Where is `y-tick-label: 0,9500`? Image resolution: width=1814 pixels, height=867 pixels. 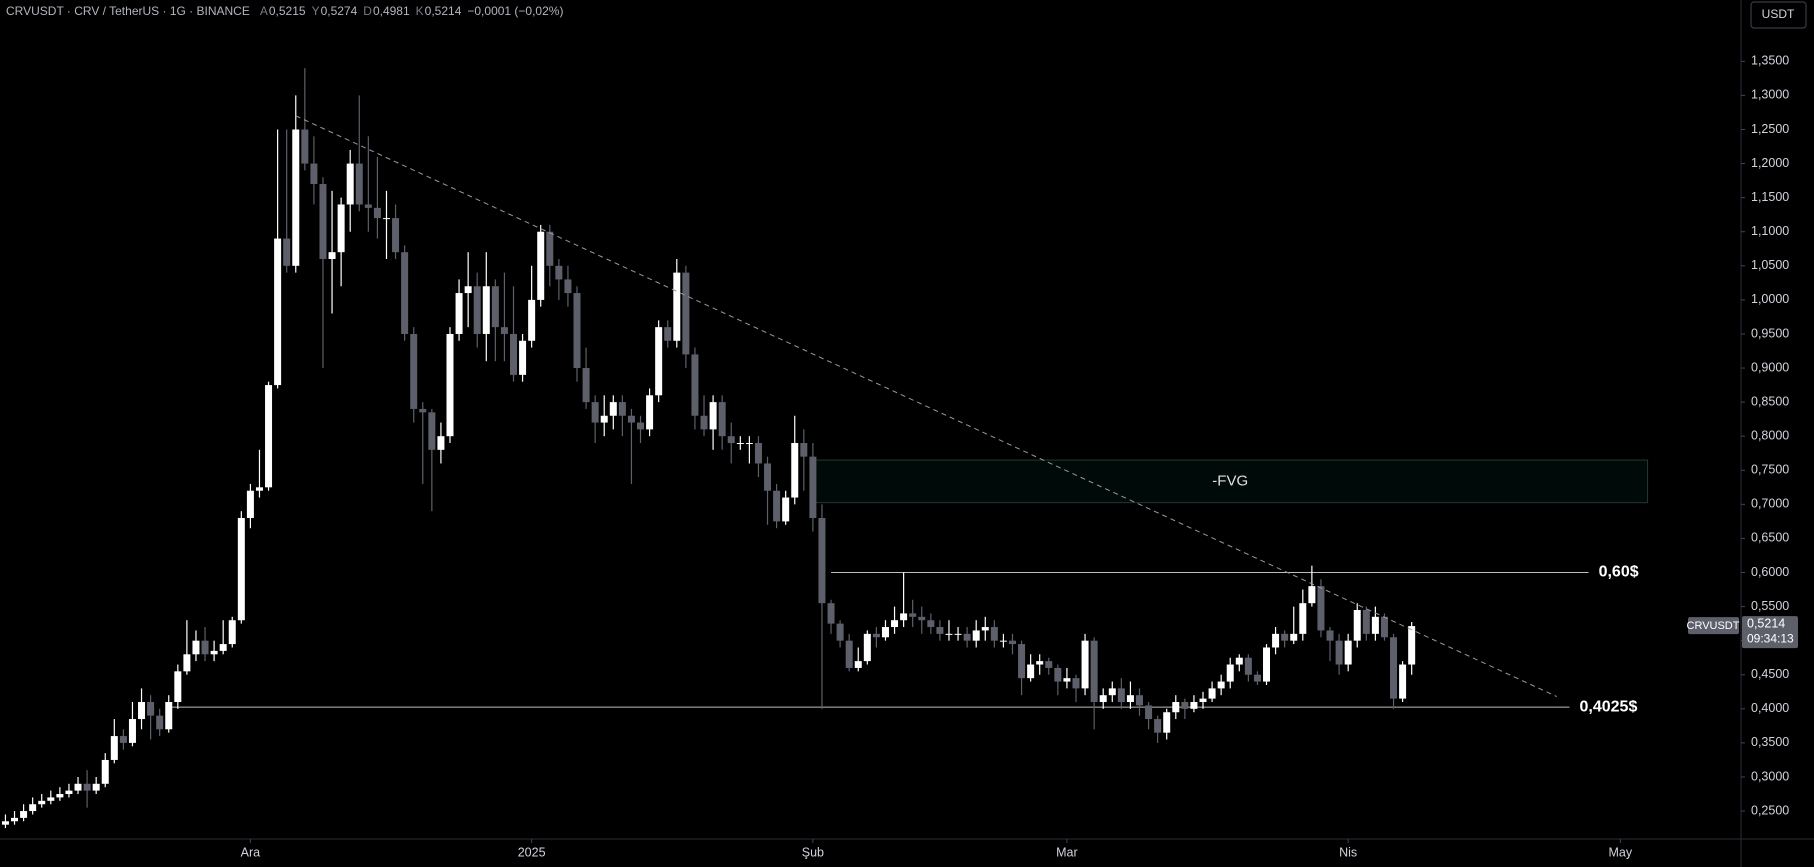 y-tick-label: 0,9500 is located at coordinates (1770, 333).